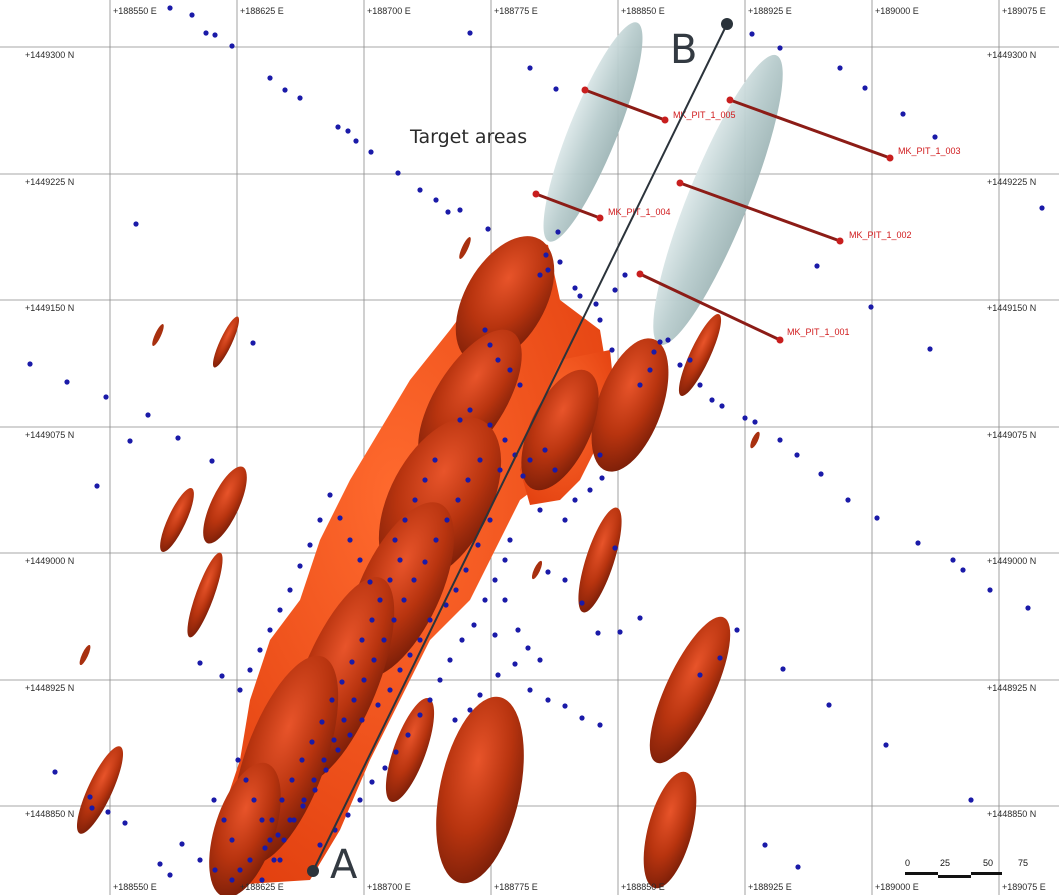 The height and width of the screenshot is (895, 1059). What do you see at coordinates (313, 871) in the screenshot?
I see `section-start-marker` at bounding box center [313, 871].